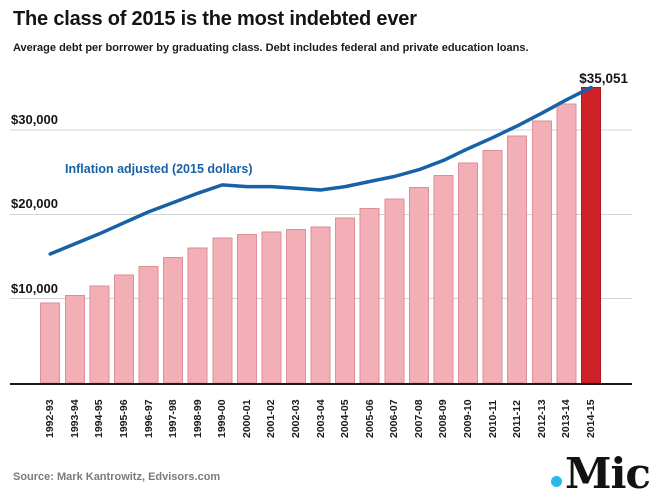  Describe the element at coordinates (197, 418) in the screenshot. I see `x-tick-label: 1998-99` at that location.